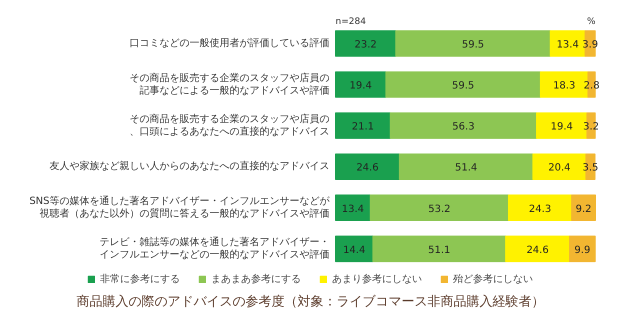 The height and width of the screenshot is (319, 620). Describe the element at coordinates (351, 22) in the screenshot. I see `annotation: n=284` at that location.